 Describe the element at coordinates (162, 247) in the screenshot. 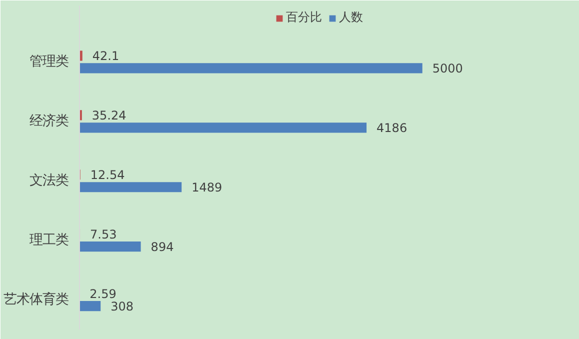

I see `data-label: 894` at that location.